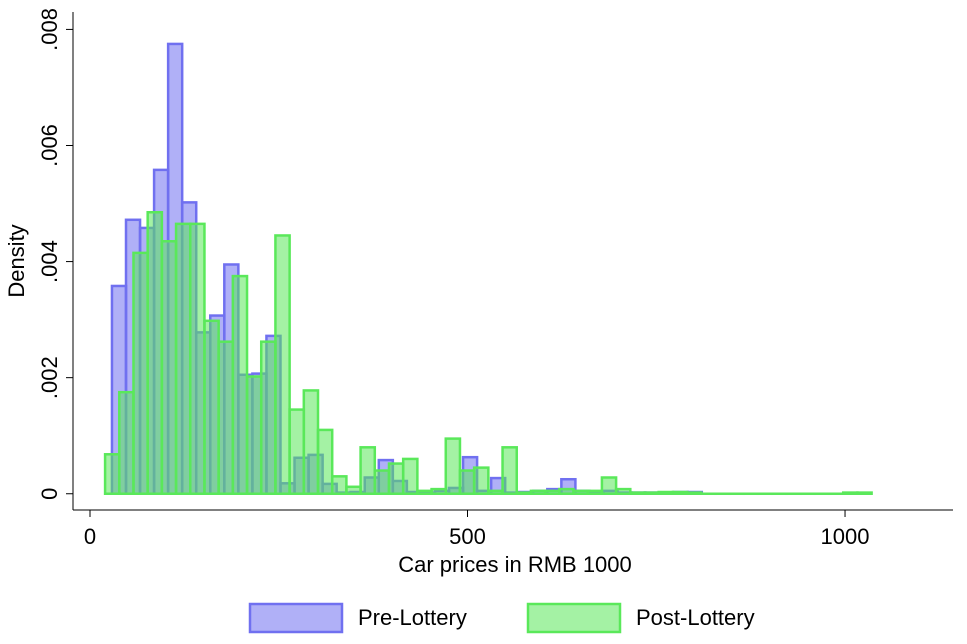 This screenshot has height=644, width=967. I want to click on y-tick-label: .002, so click(49, 377).